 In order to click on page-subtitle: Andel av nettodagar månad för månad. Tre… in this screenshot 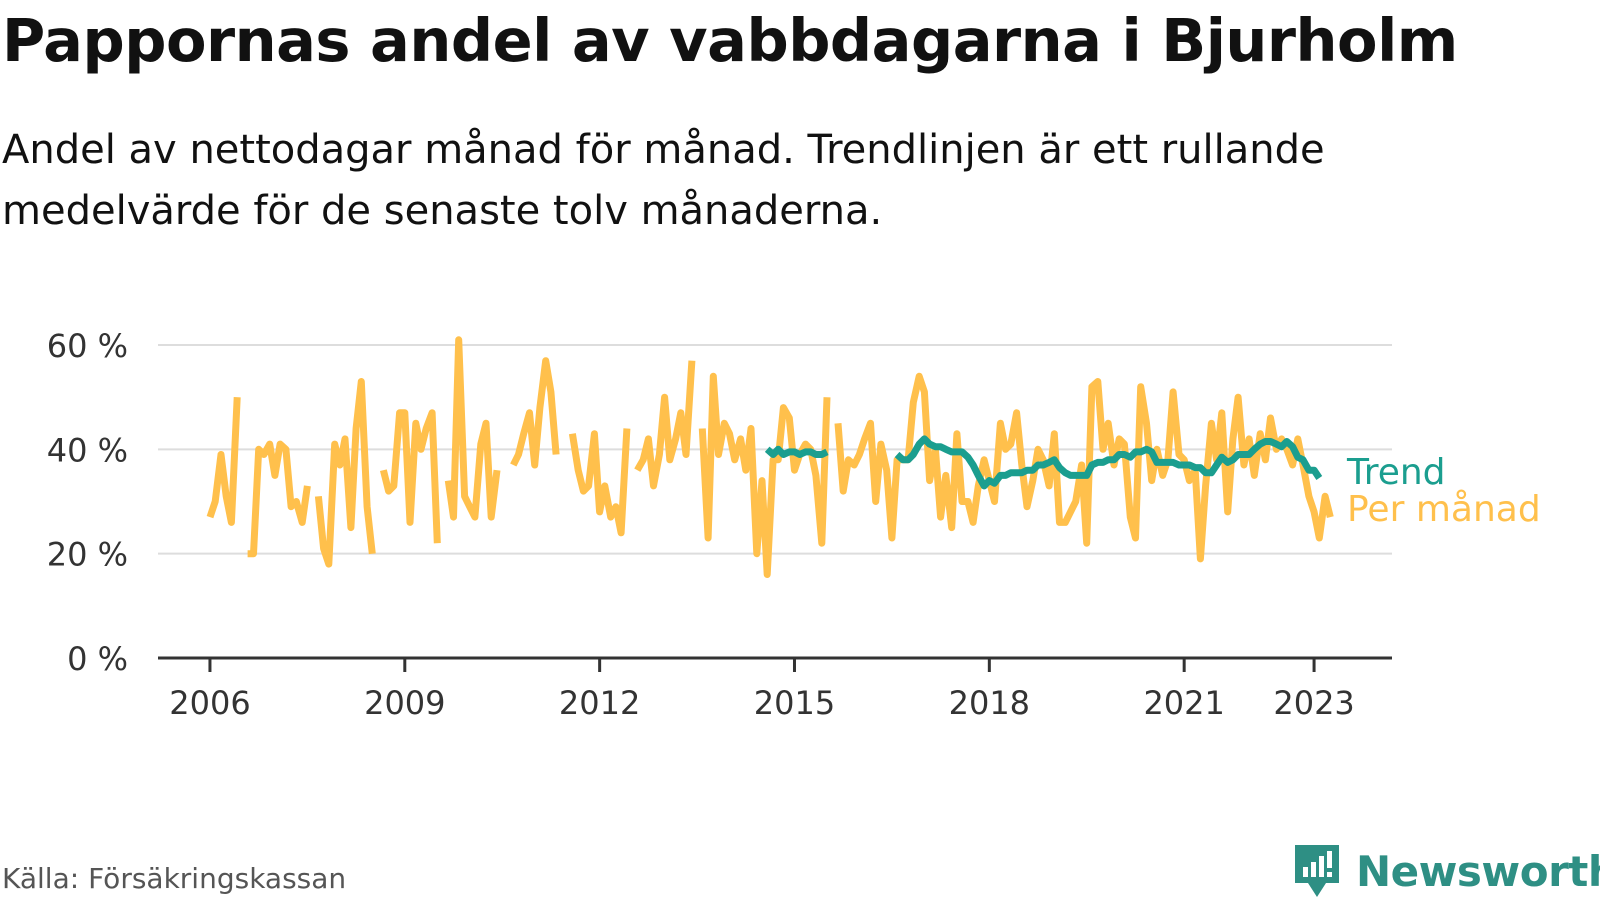, I will do `click(663, 180)`.